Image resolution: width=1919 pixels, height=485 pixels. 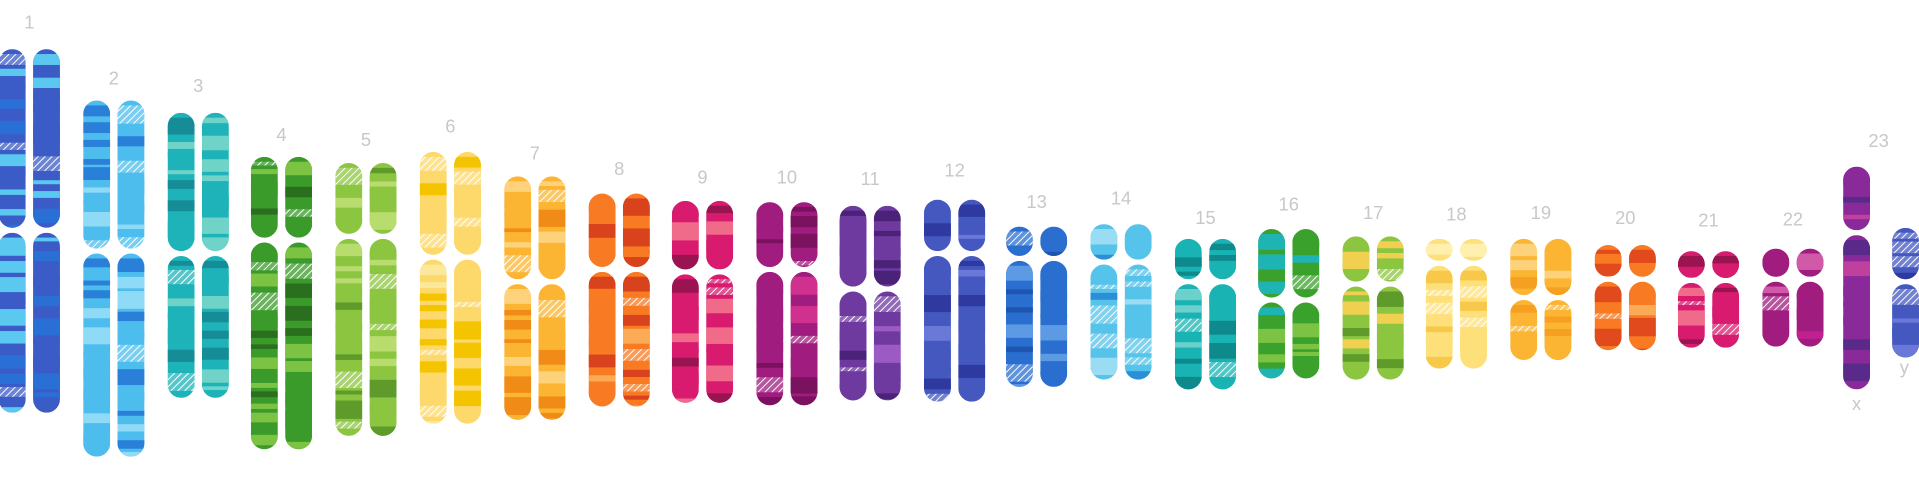 I want to click on chromosome-number: 10, so click(x=787, y=177).